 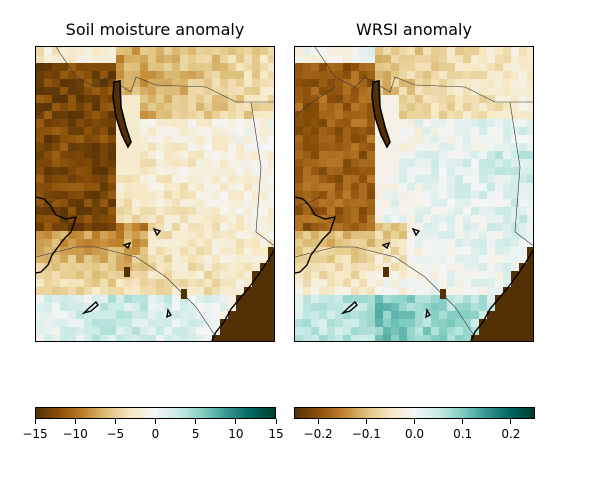 What do you see at coordinates (414, 413) in the screenshot?
I see `wrsi-colorbar` at bounding box center [414, 413].